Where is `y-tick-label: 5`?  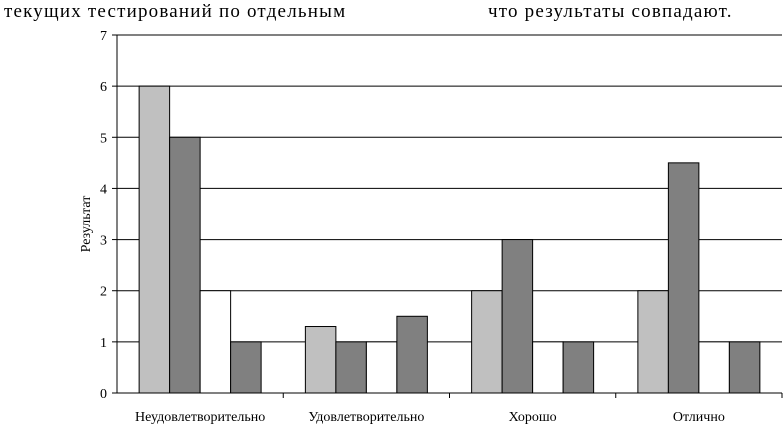 y-tick-label: 5 is located at coordinates (103, 138).